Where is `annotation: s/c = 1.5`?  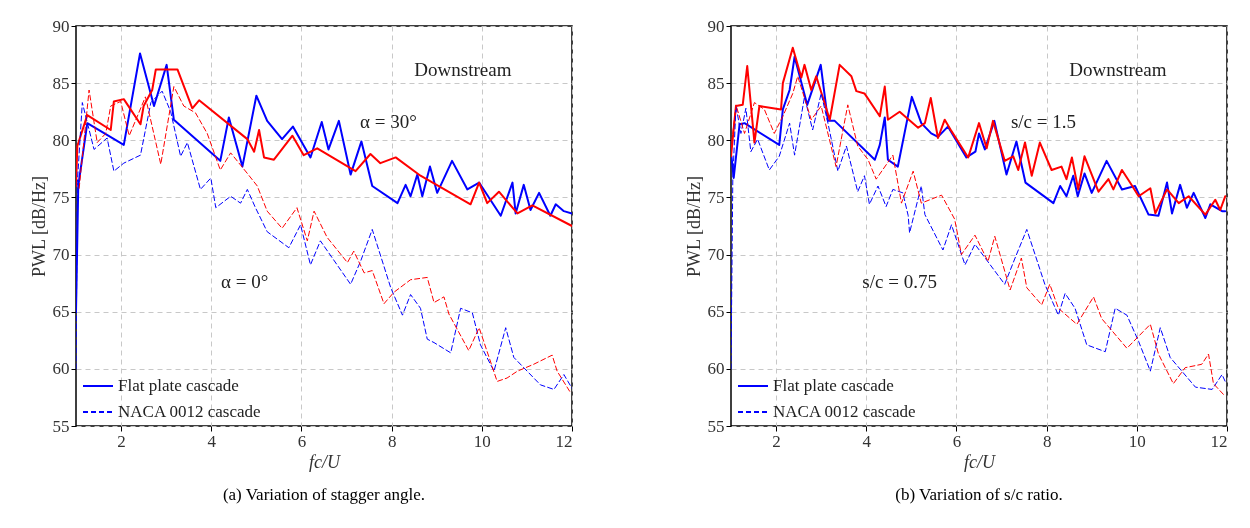
annotation: s/c = 1.5 is located at coordinates (1043, 121).